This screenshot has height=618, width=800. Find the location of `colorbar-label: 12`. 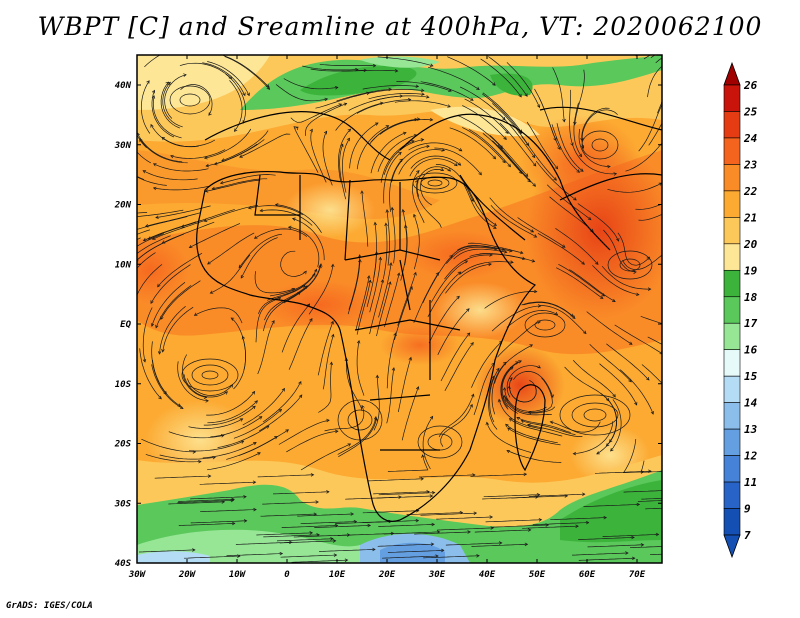

colorbar-label: 12 is located at coordinates (751, 456).